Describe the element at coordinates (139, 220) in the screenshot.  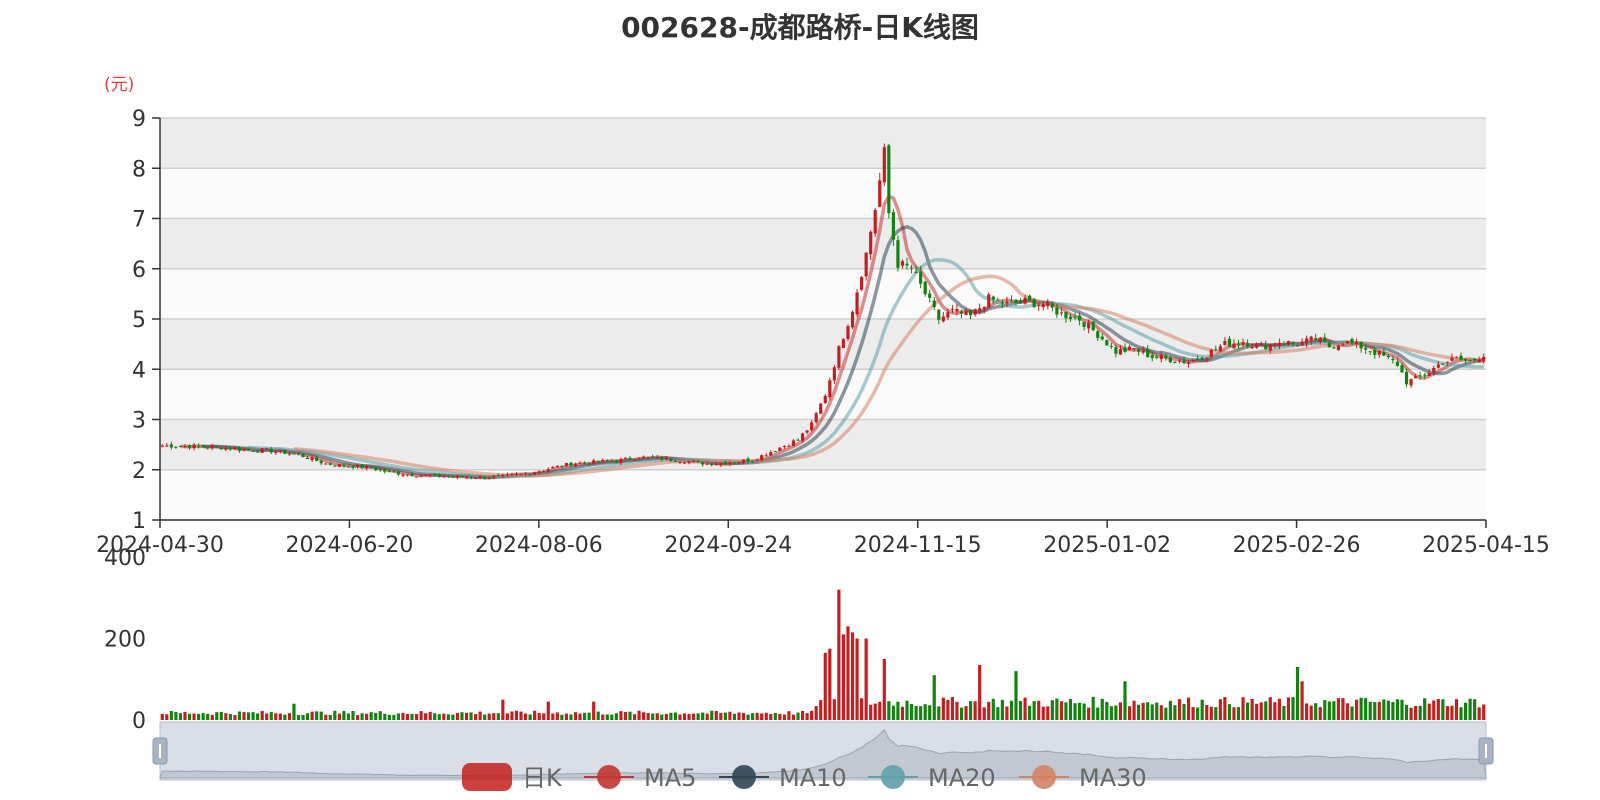
I see `price-tick-label: 7` at that location.